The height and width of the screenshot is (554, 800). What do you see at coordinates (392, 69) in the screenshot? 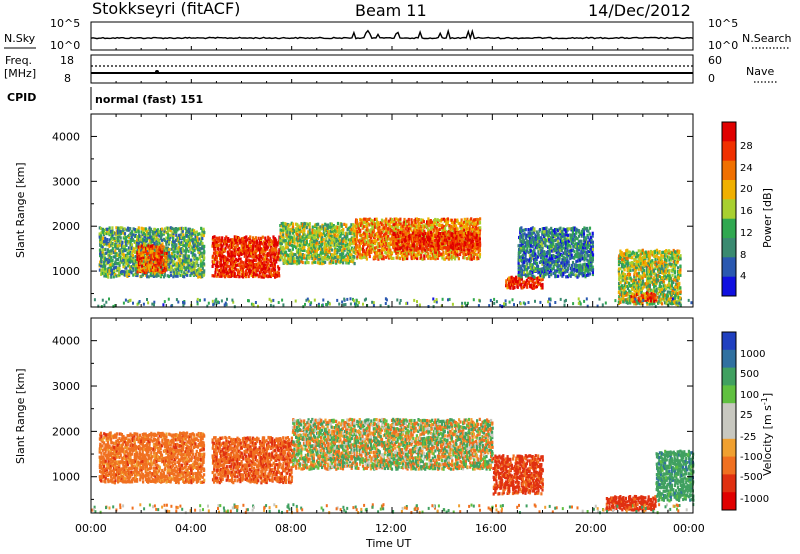
I see `freq-strip-frame` at bounding box center [392, 69].